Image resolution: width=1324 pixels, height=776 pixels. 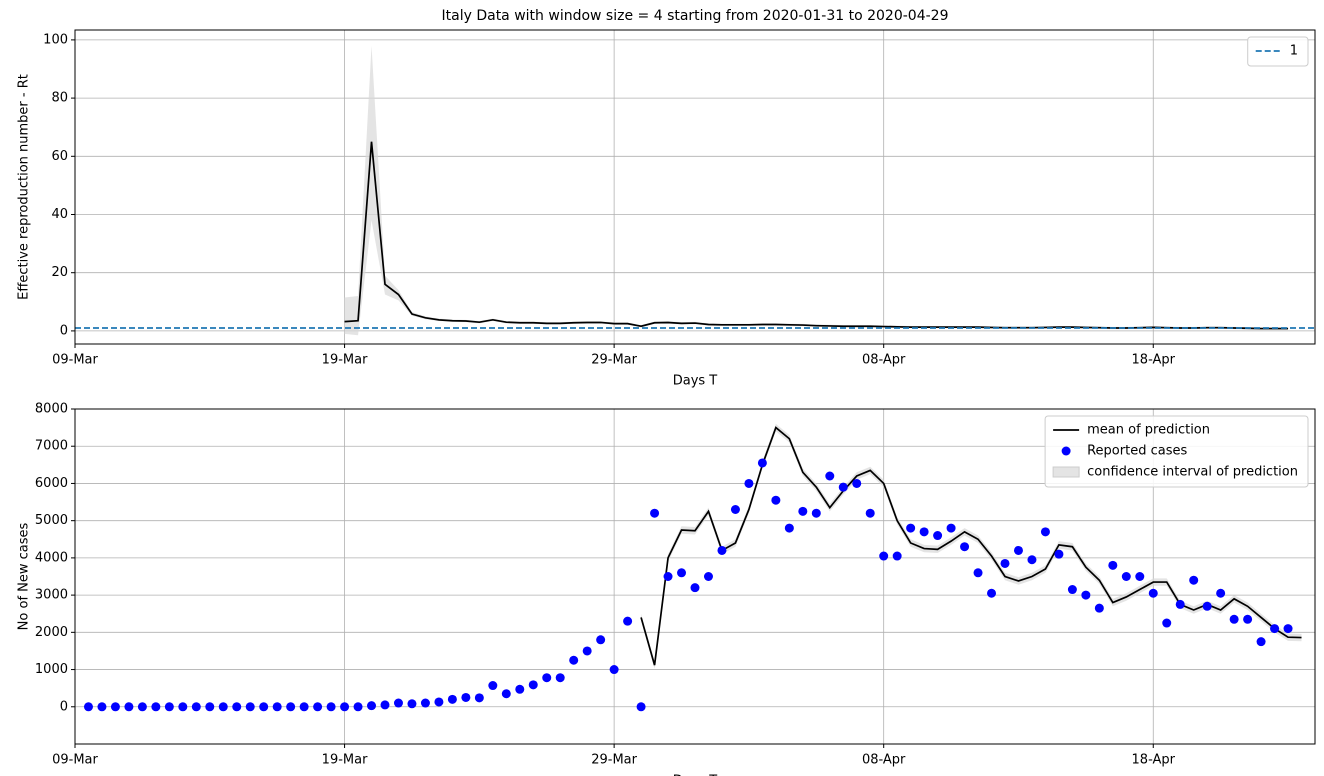 I want to click on legend-label: mean of prediction, so click(x=1148, y=430).